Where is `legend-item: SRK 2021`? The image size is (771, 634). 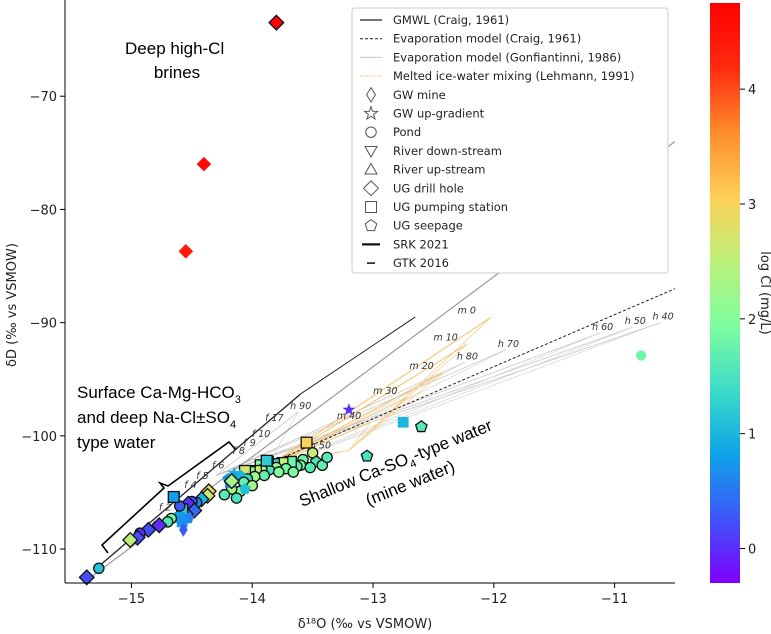
legend-item: SRK 2021 is located at coordinates (405, 244).